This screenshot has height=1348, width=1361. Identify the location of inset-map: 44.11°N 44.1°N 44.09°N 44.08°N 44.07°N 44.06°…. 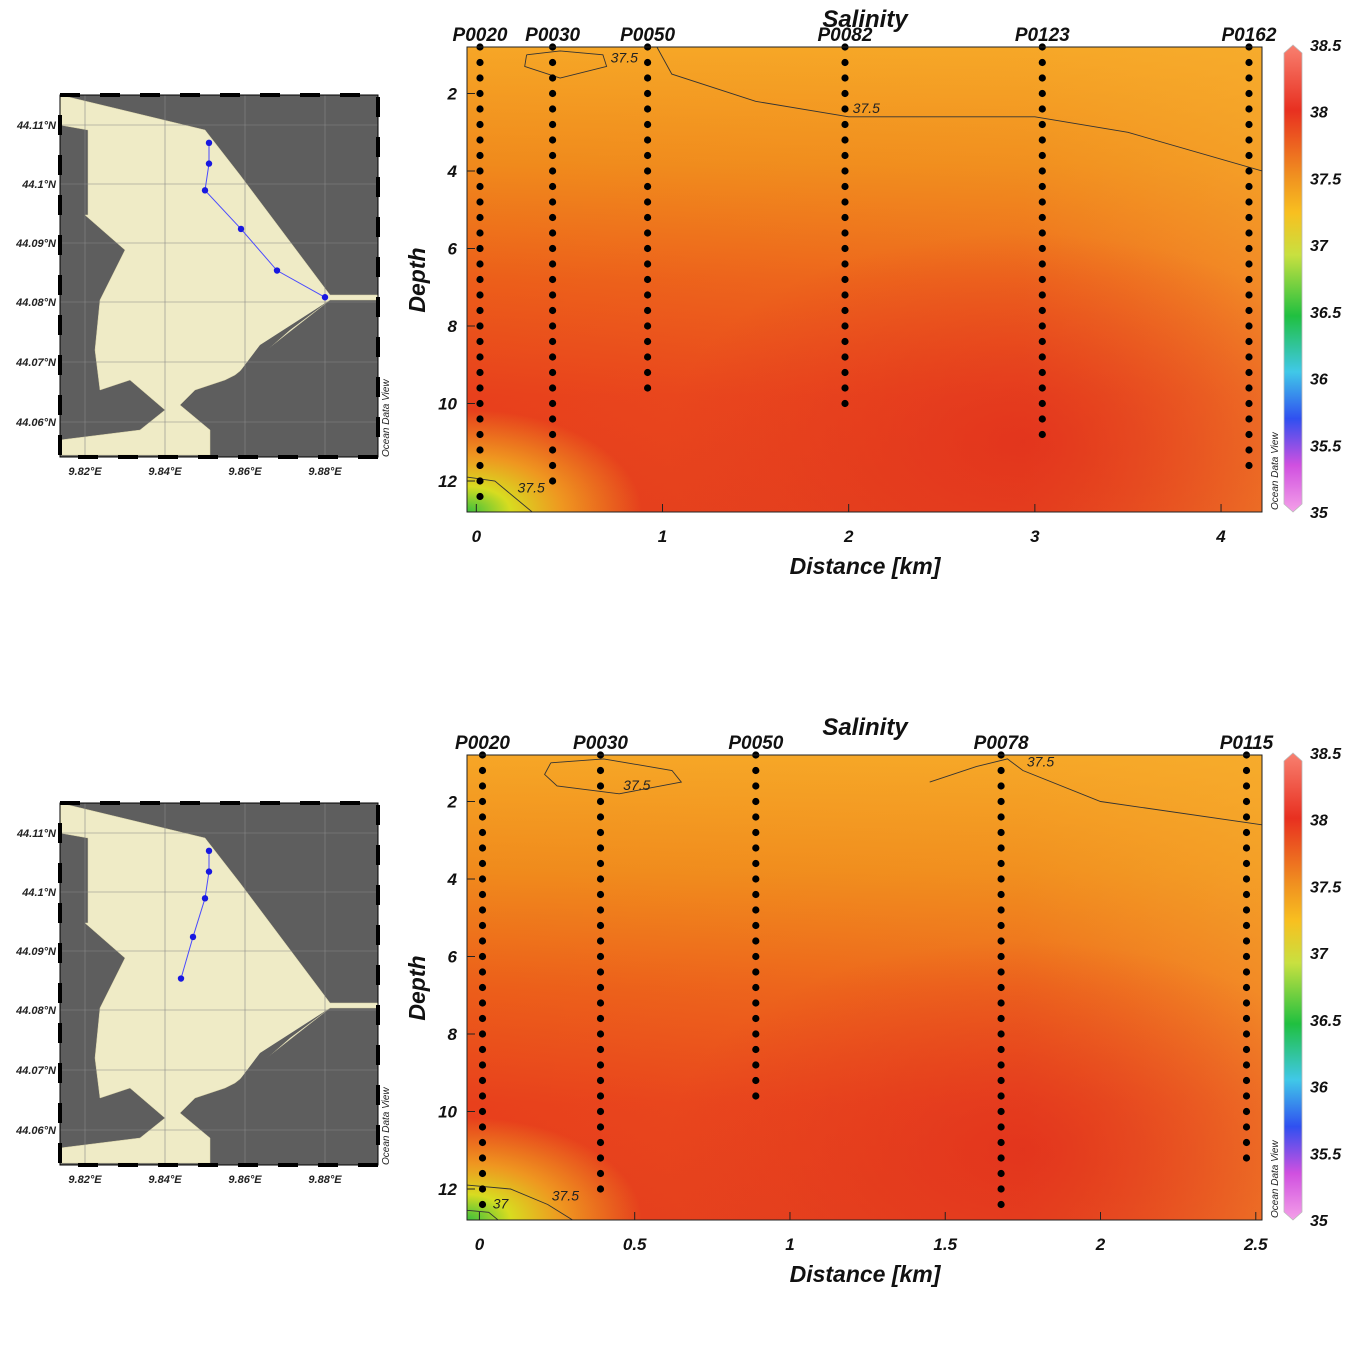
(203, 993).